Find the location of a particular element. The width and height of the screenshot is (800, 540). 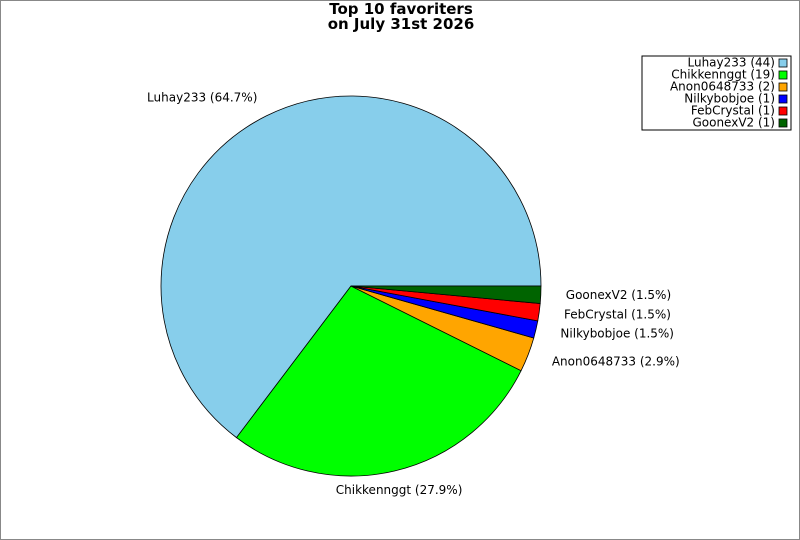

slice-label: Nilkybobjoe (1.5%) is located at coordinates (617, 334).